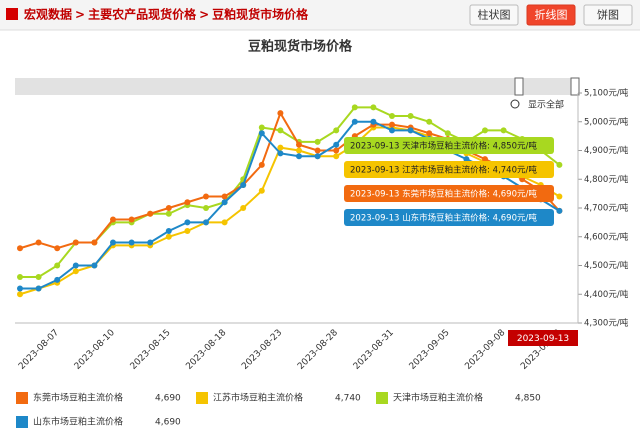 The width and height of the screenshot is (640, 443). What do you see at coordinates (374, 350) in the screenshot?
I see `x-tick-label: 2023-08-31` at bounding box center [374, 350].